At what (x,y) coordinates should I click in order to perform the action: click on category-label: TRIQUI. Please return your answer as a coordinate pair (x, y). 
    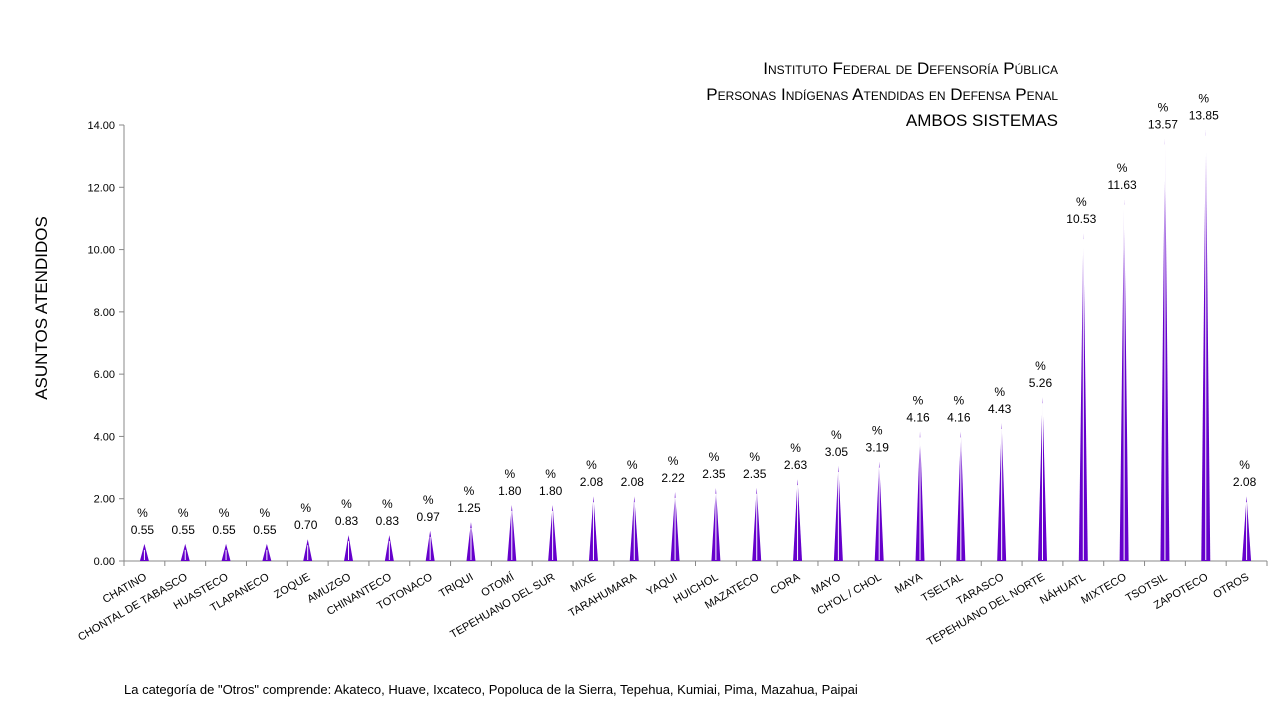
    Looking at the image, I should click on (456, 585).